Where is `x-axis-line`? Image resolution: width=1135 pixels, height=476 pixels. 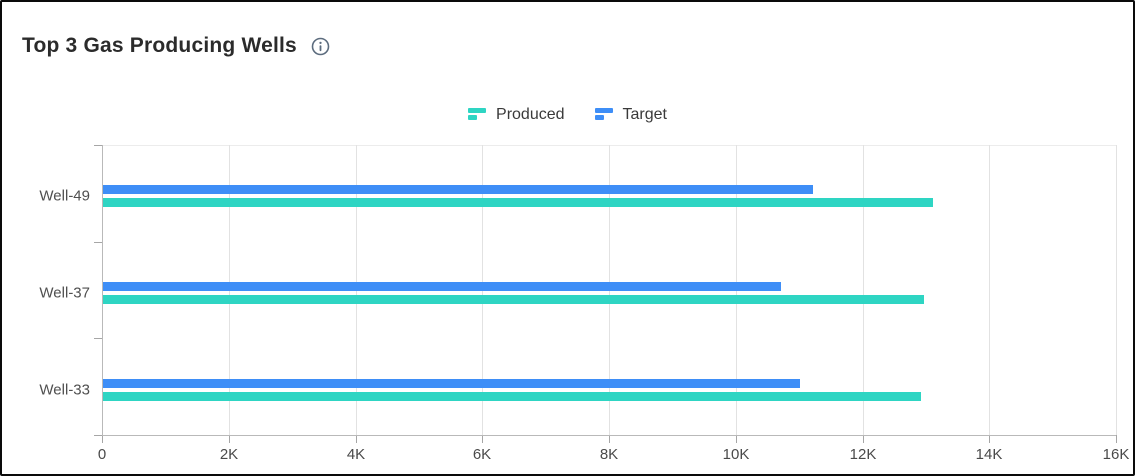
x-axis-line is located at coordinates (609, 435).